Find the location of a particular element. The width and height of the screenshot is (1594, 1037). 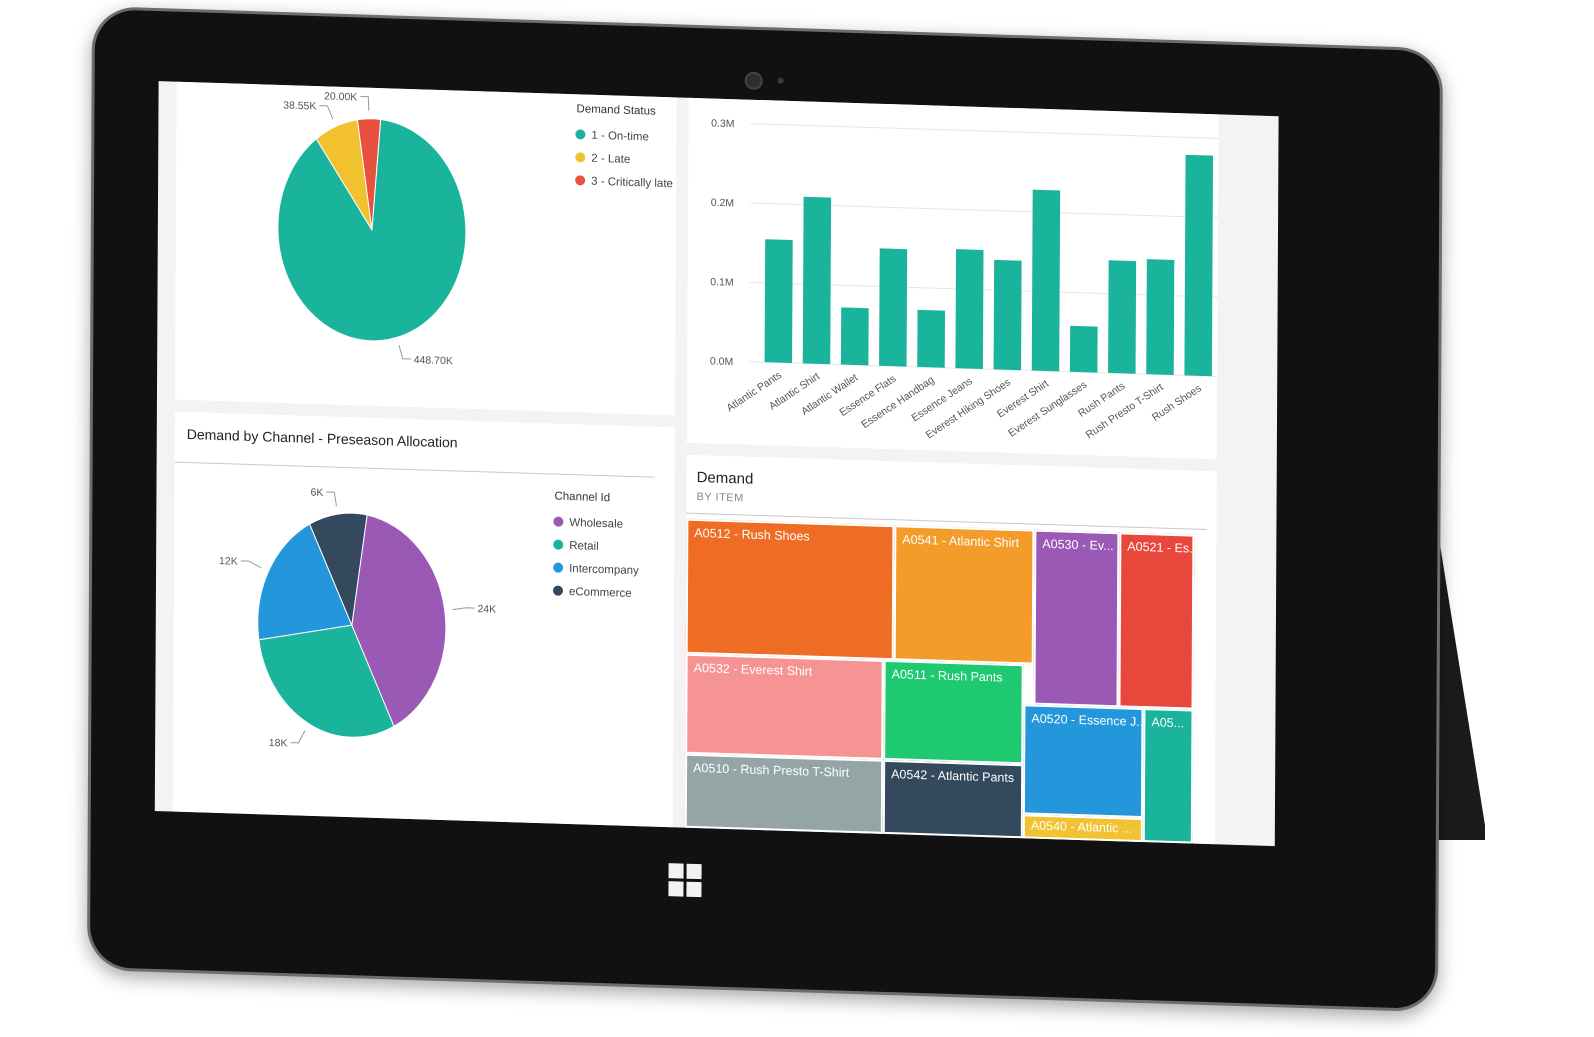

legend-marker-2-late is located at coordinates (580, 157).